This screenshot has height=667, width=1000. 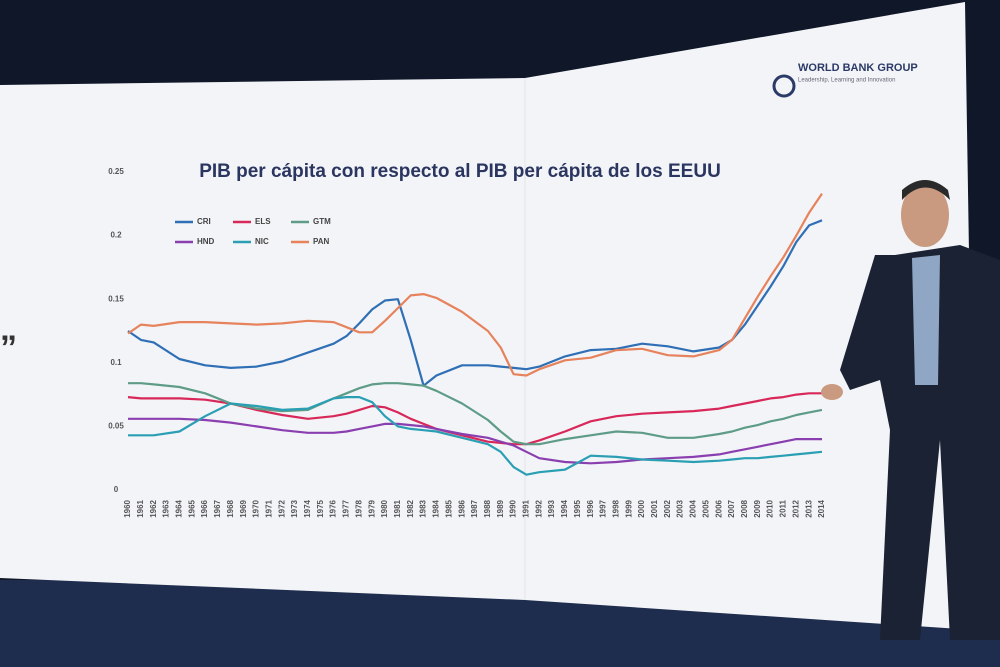 I want to click on presenter-body, so click(x=920, y=442).